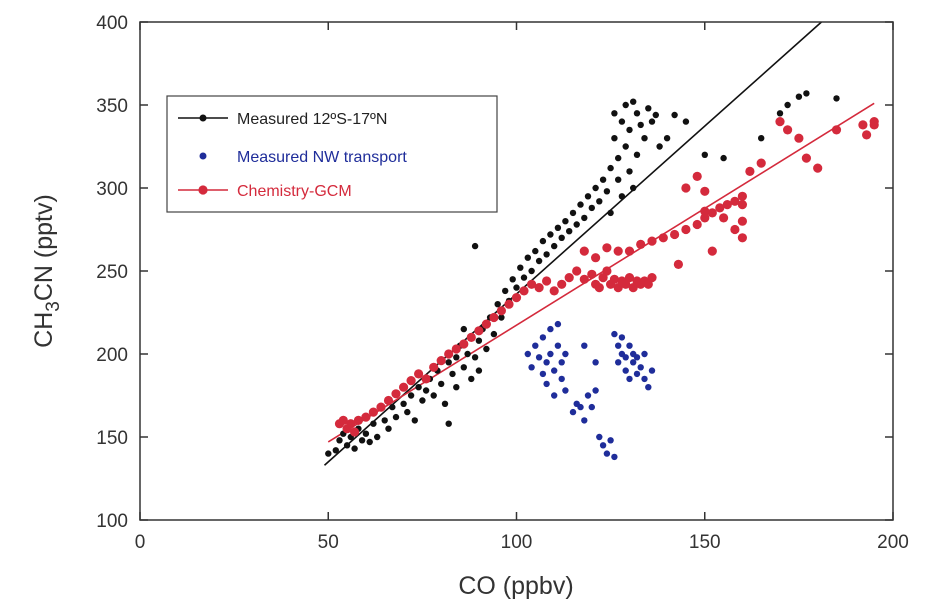  Describe the element at coordinates (112, 189) in the screenshot. I see `y-tick-label-4: 300` at that location.